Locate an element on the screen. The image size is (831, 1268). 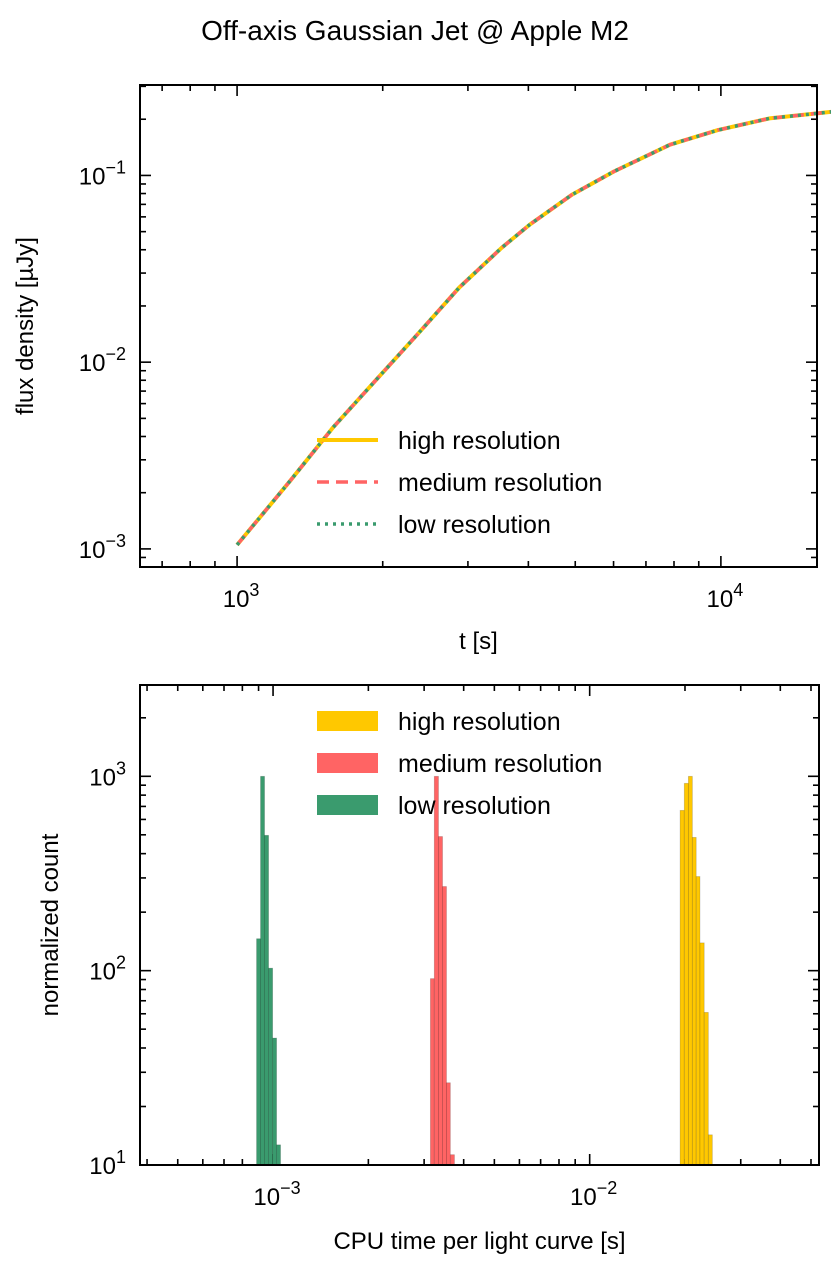
y-tick-label: 10⁻³ is located at coordinates (102, 547).